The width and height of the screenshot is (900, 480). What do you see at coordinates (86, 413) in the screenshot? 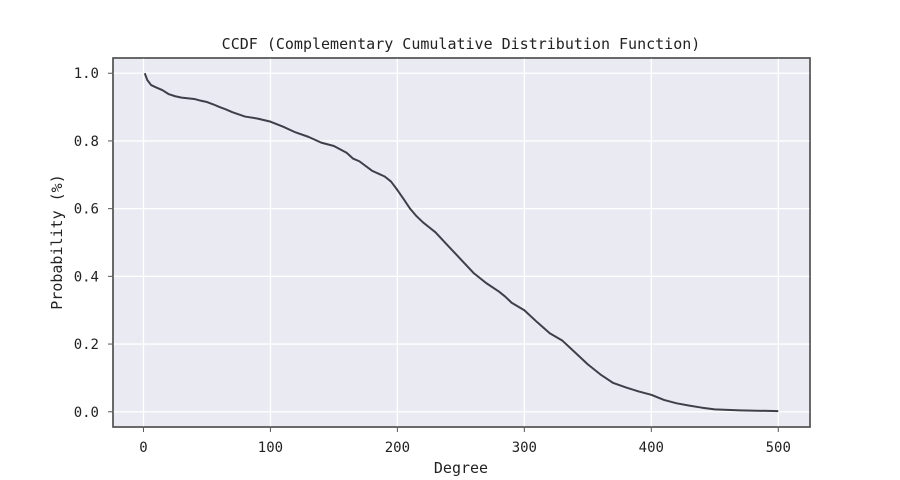
I see `y-tick-label: 0.0` at bounding box center [86, 413].